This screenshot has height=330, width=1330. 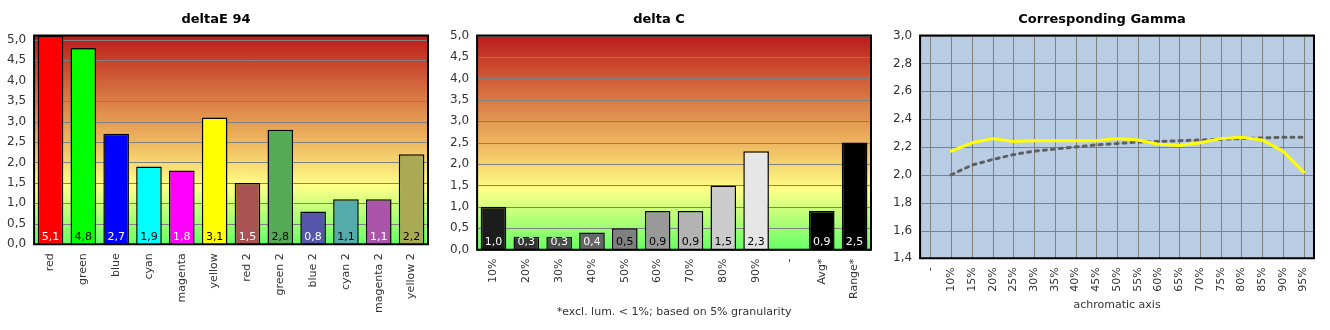 I want to click on data-label: 2,8, so click(x=280, y=236).